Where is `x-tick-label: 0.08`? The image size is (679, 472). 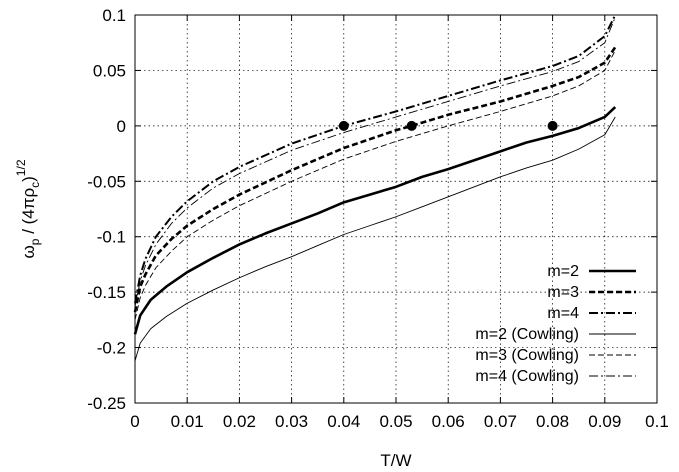
x-tick-label: 0.08 is located at coordinates (552, 421).